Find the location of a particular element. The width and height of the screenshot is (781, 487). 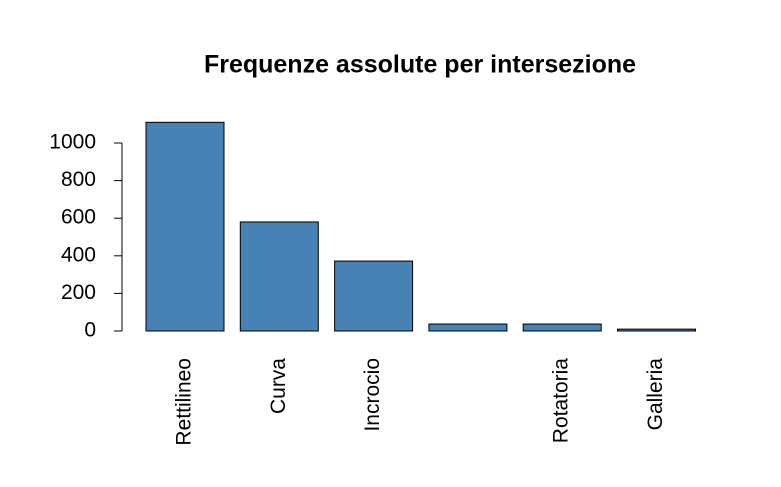

y-tick-label: 0 is located at coordinates (90, 330).